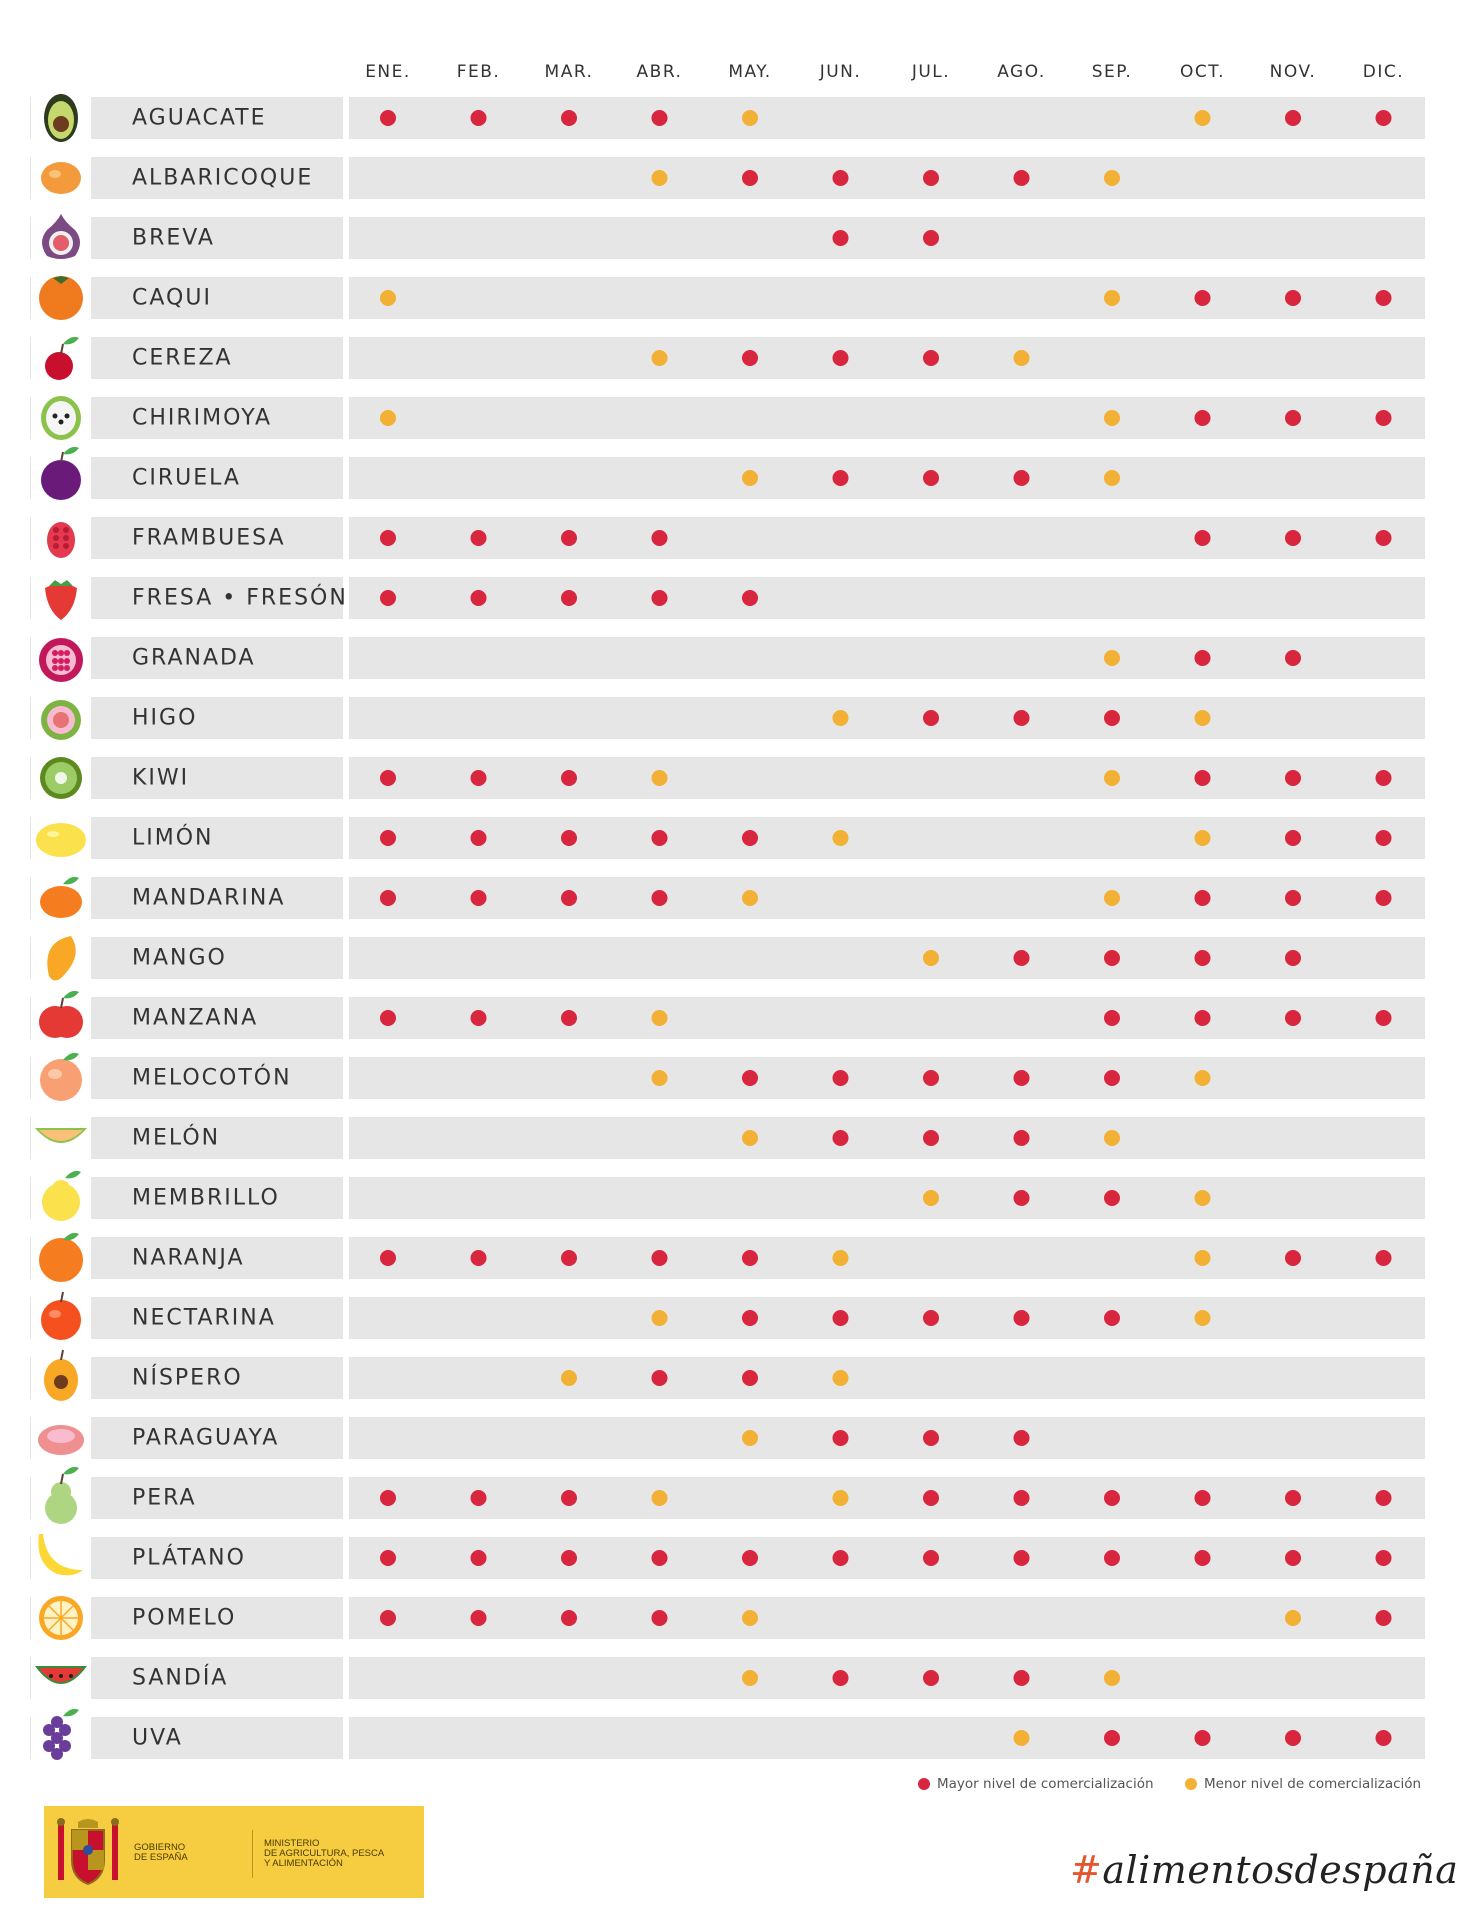  What do you see at coordinates (388, 72) in the screenshot?
I see `month-label: ENE.` at bounding box center [388, 72].